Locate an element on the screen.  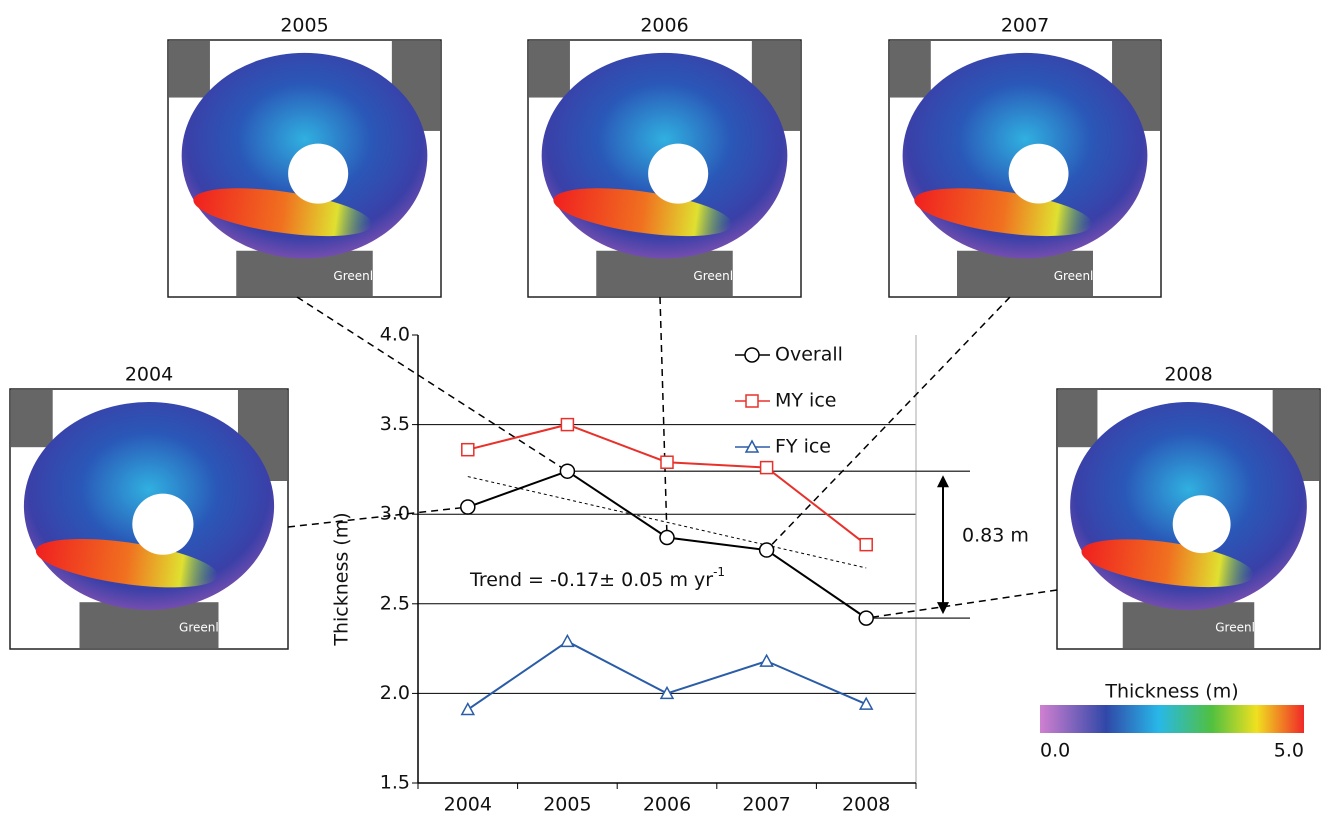
series-line is located at coordinates (667, 675).